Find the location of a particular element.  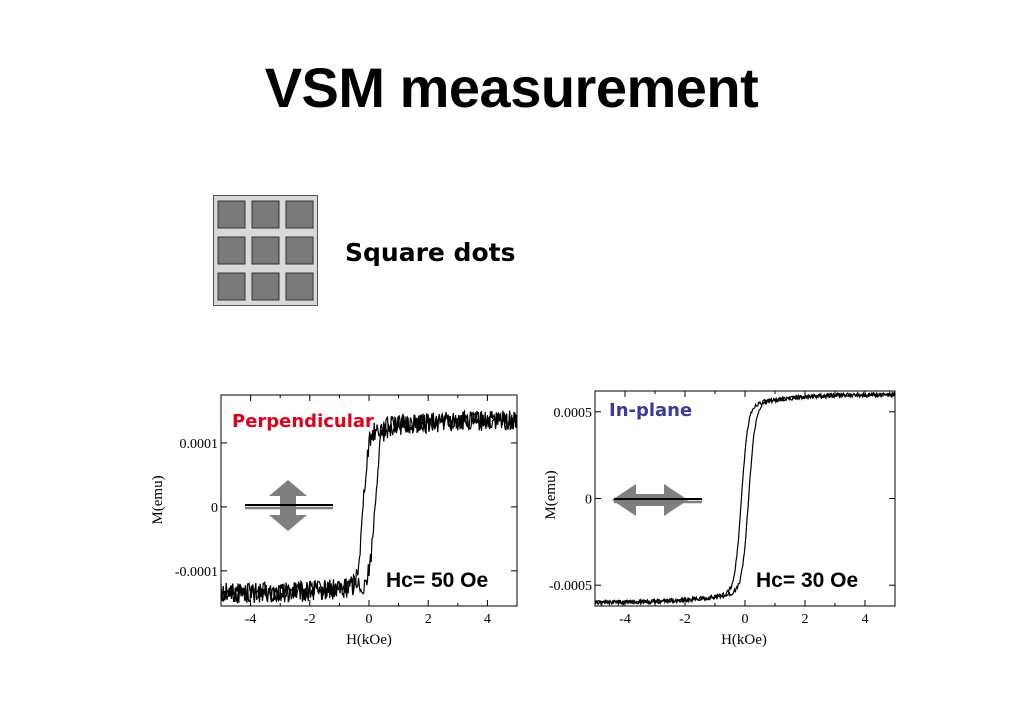

in-plane-field-icon is located at coordinates (657, 500).